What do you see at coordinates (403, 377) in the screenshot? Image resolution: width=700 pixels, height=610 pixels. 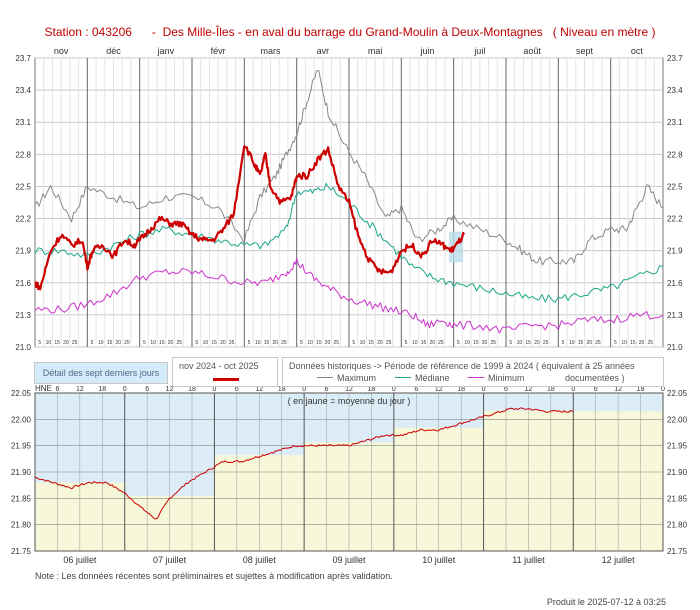 I see `median-swatch` at bounding box center [403, 377].